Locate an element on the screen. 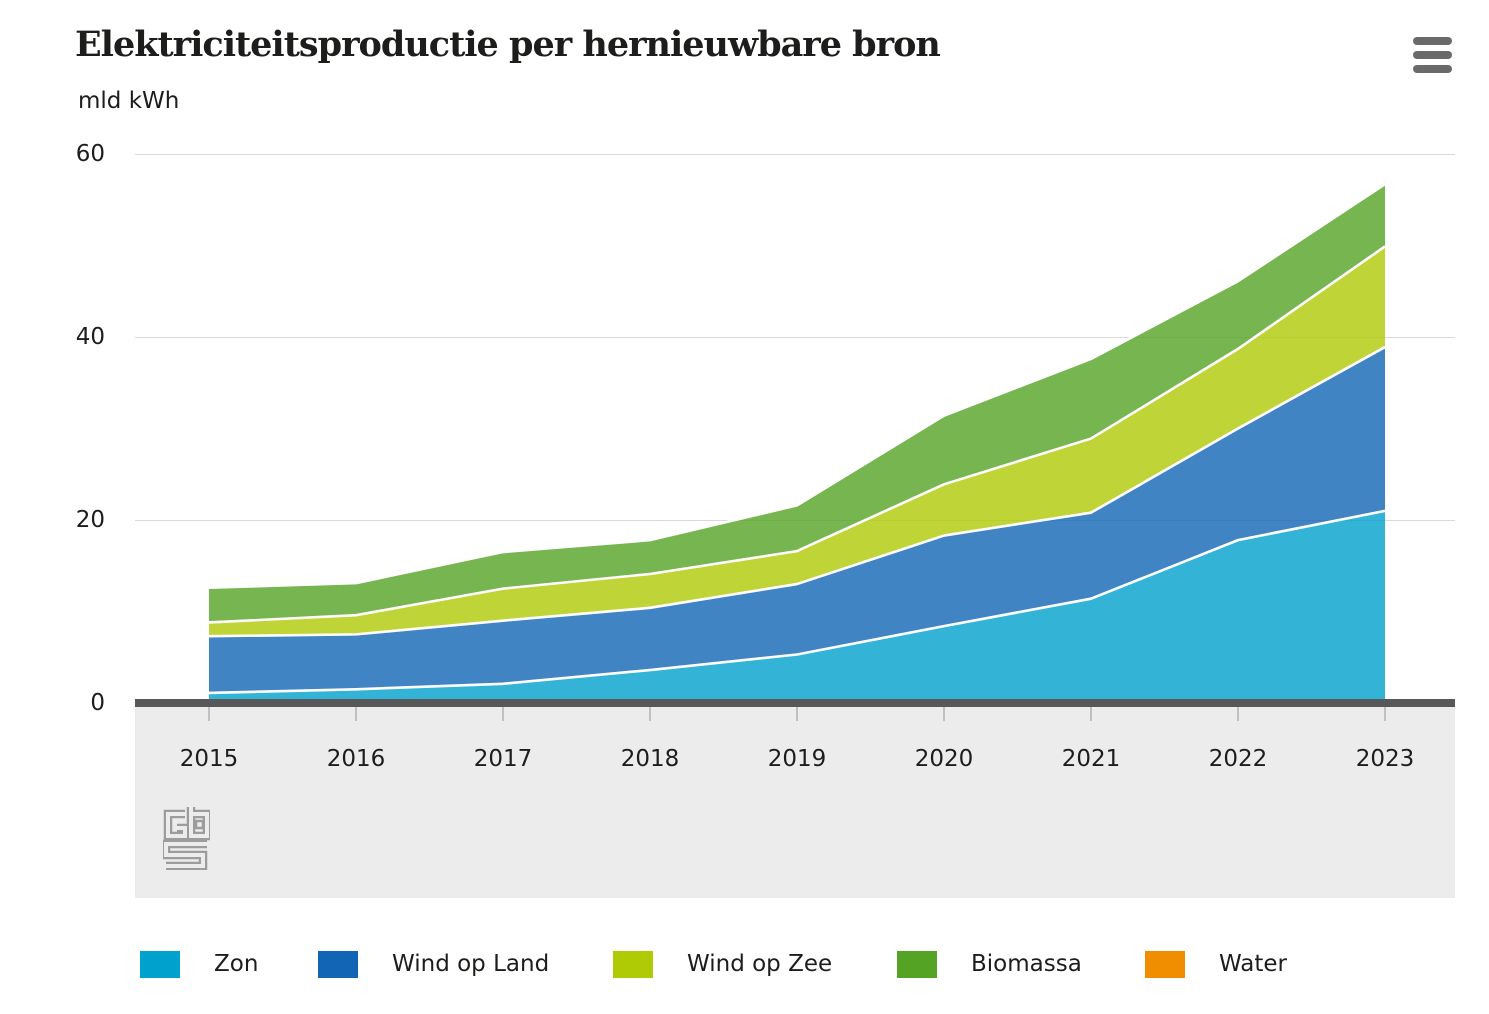 The image size is (1489, 1014). x-tick-2015 is located at coordinates (209, 714).